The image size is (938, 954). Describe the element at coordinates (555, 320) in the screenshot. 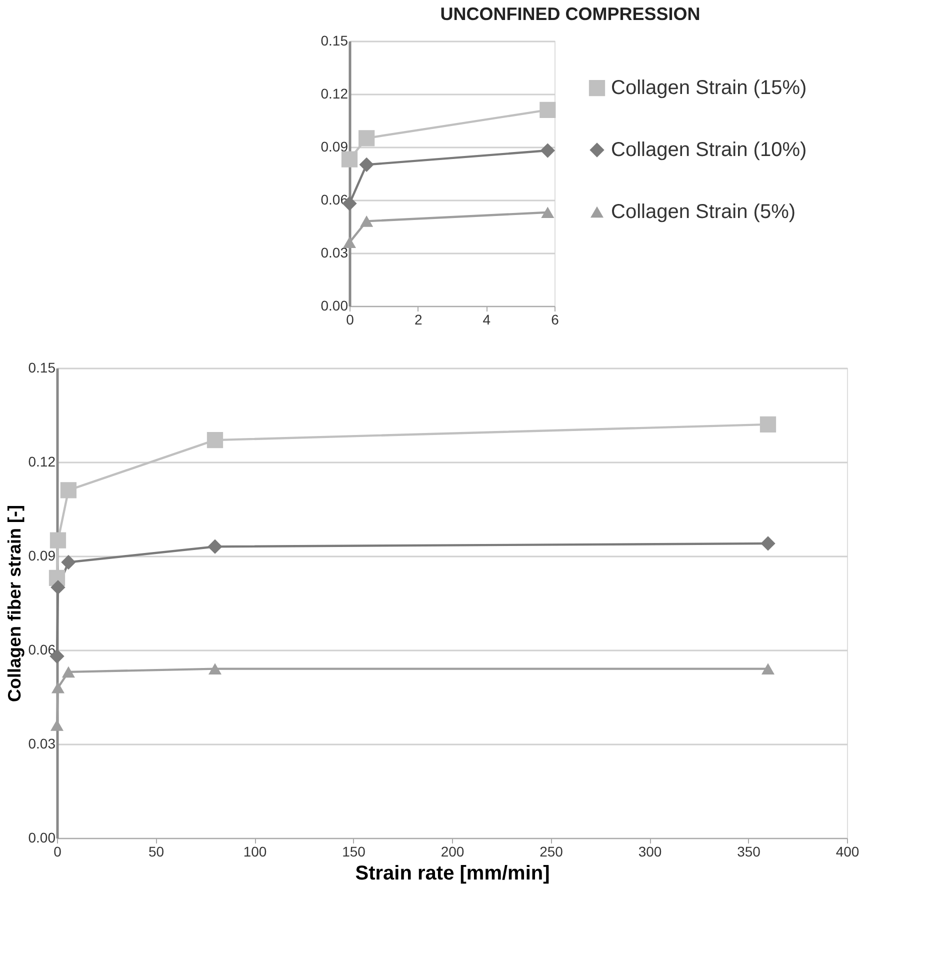

I see `x-tick-label: 6` at that location.